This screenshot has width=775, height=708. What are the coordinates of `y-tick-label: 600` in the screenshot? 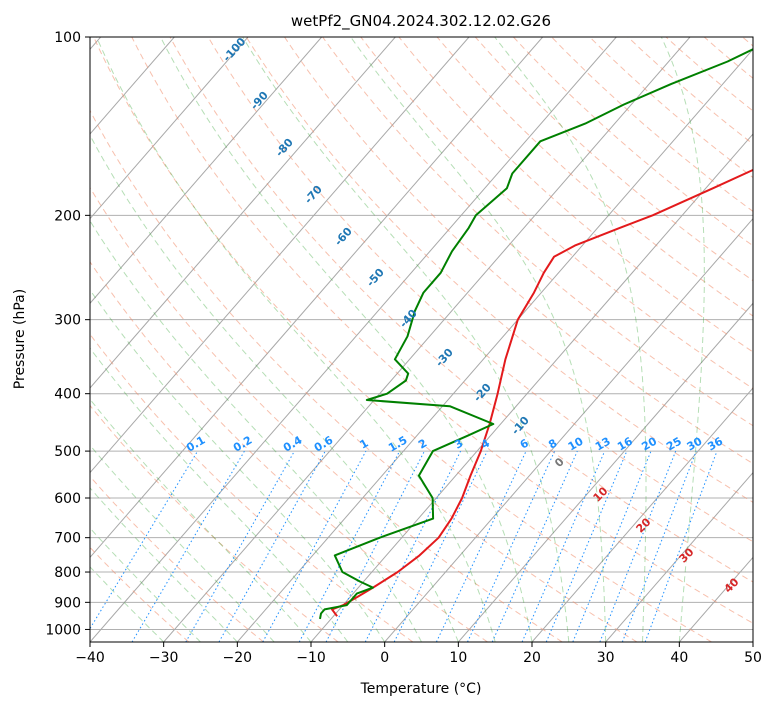 It's located at (67, 499).